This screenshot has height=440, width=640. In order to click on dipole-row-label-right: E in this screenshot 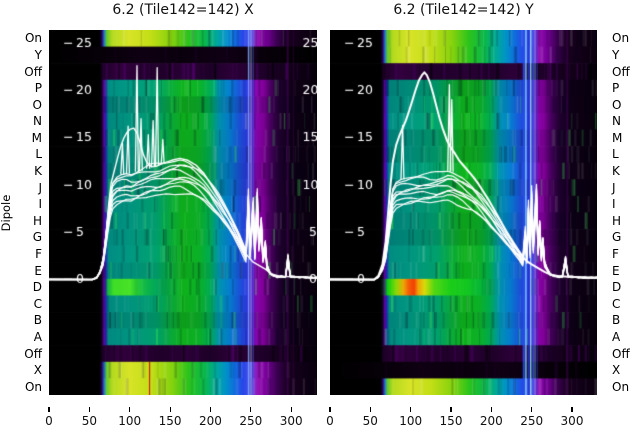, I will do `click(616, 270)`.